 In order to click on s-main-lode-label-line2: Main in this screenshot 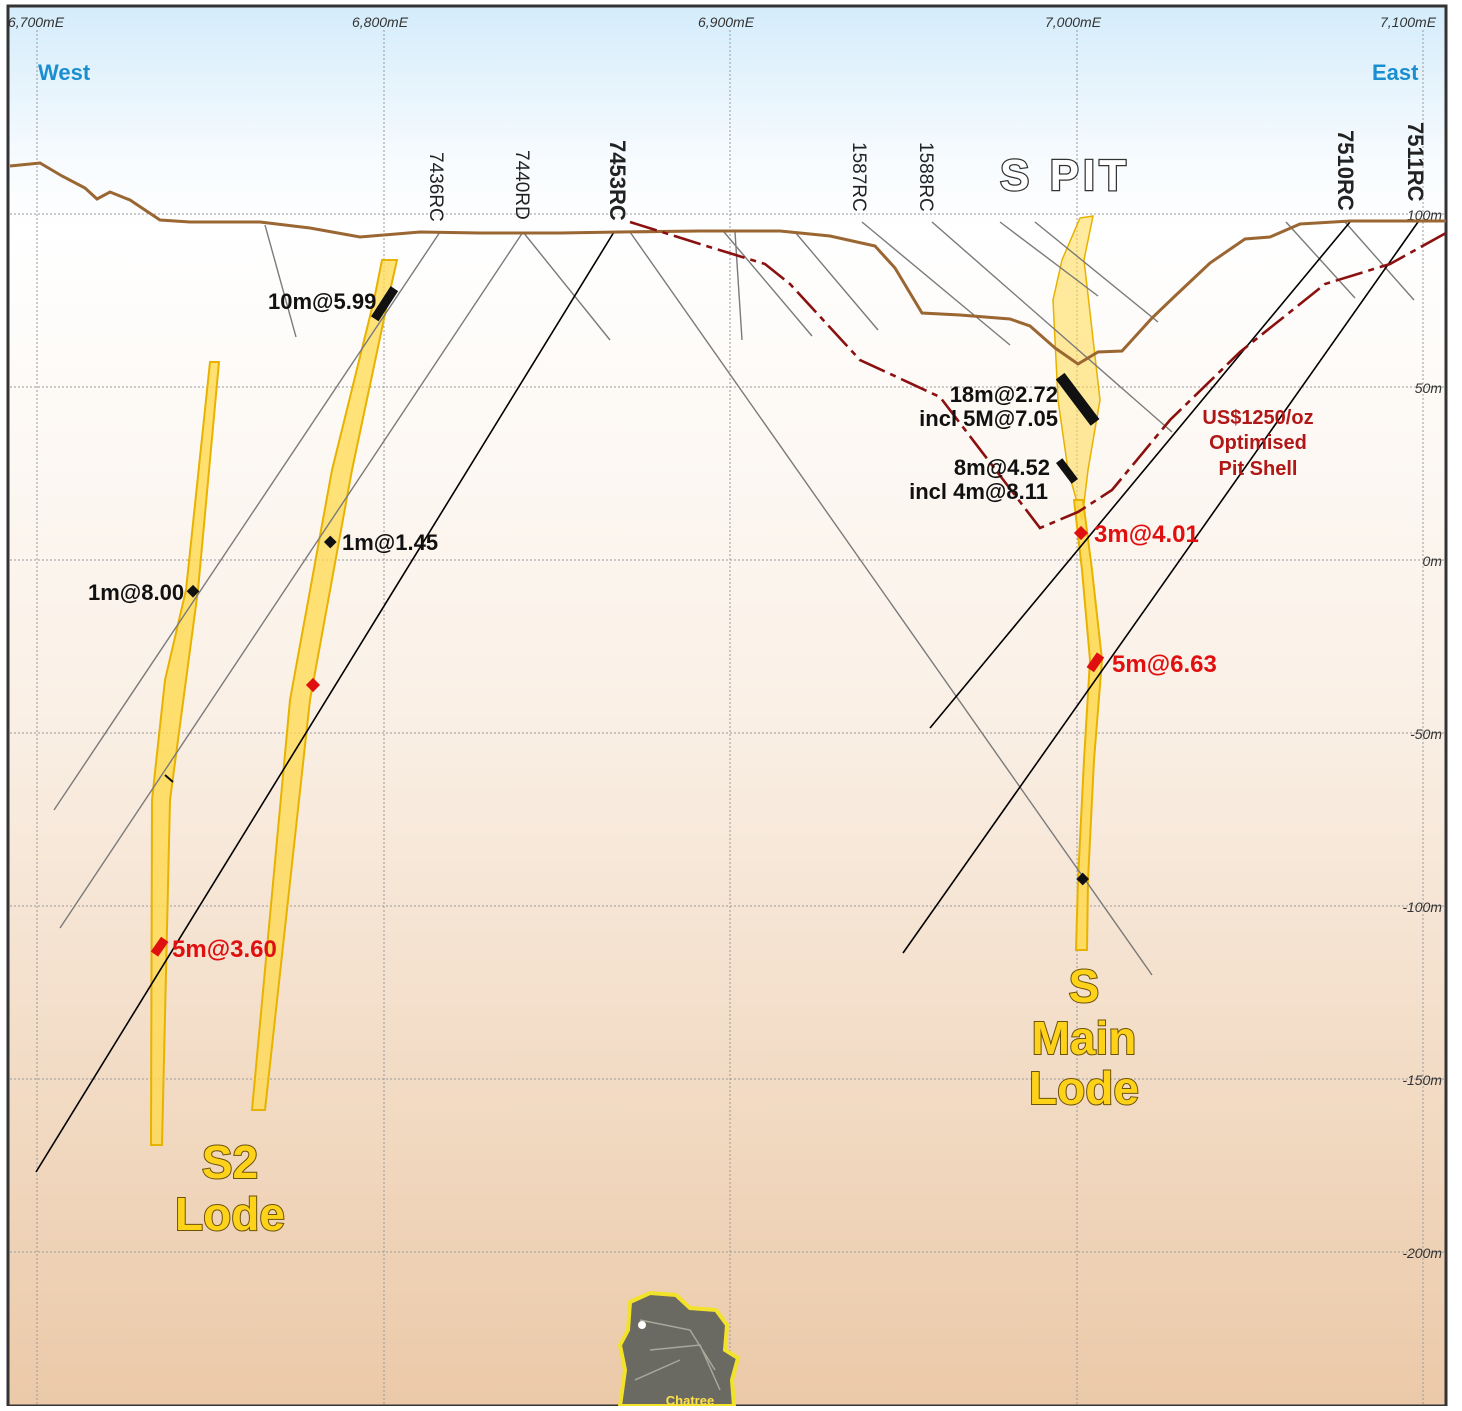, I will do `click(1084, 1038)`.